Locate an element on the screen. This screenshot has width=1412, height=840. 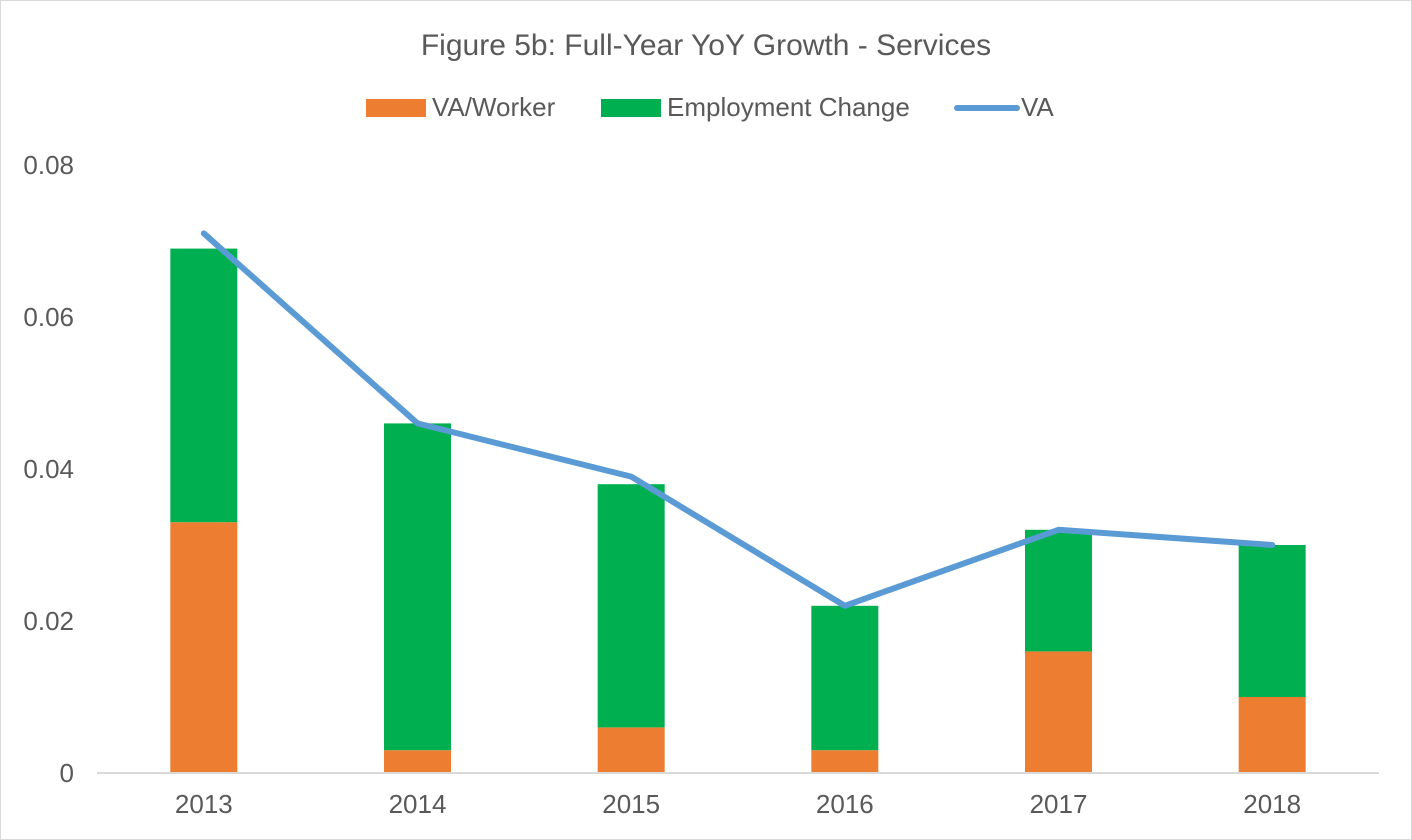
bar-va-worker-2016 is located at coordinates (845, 761).